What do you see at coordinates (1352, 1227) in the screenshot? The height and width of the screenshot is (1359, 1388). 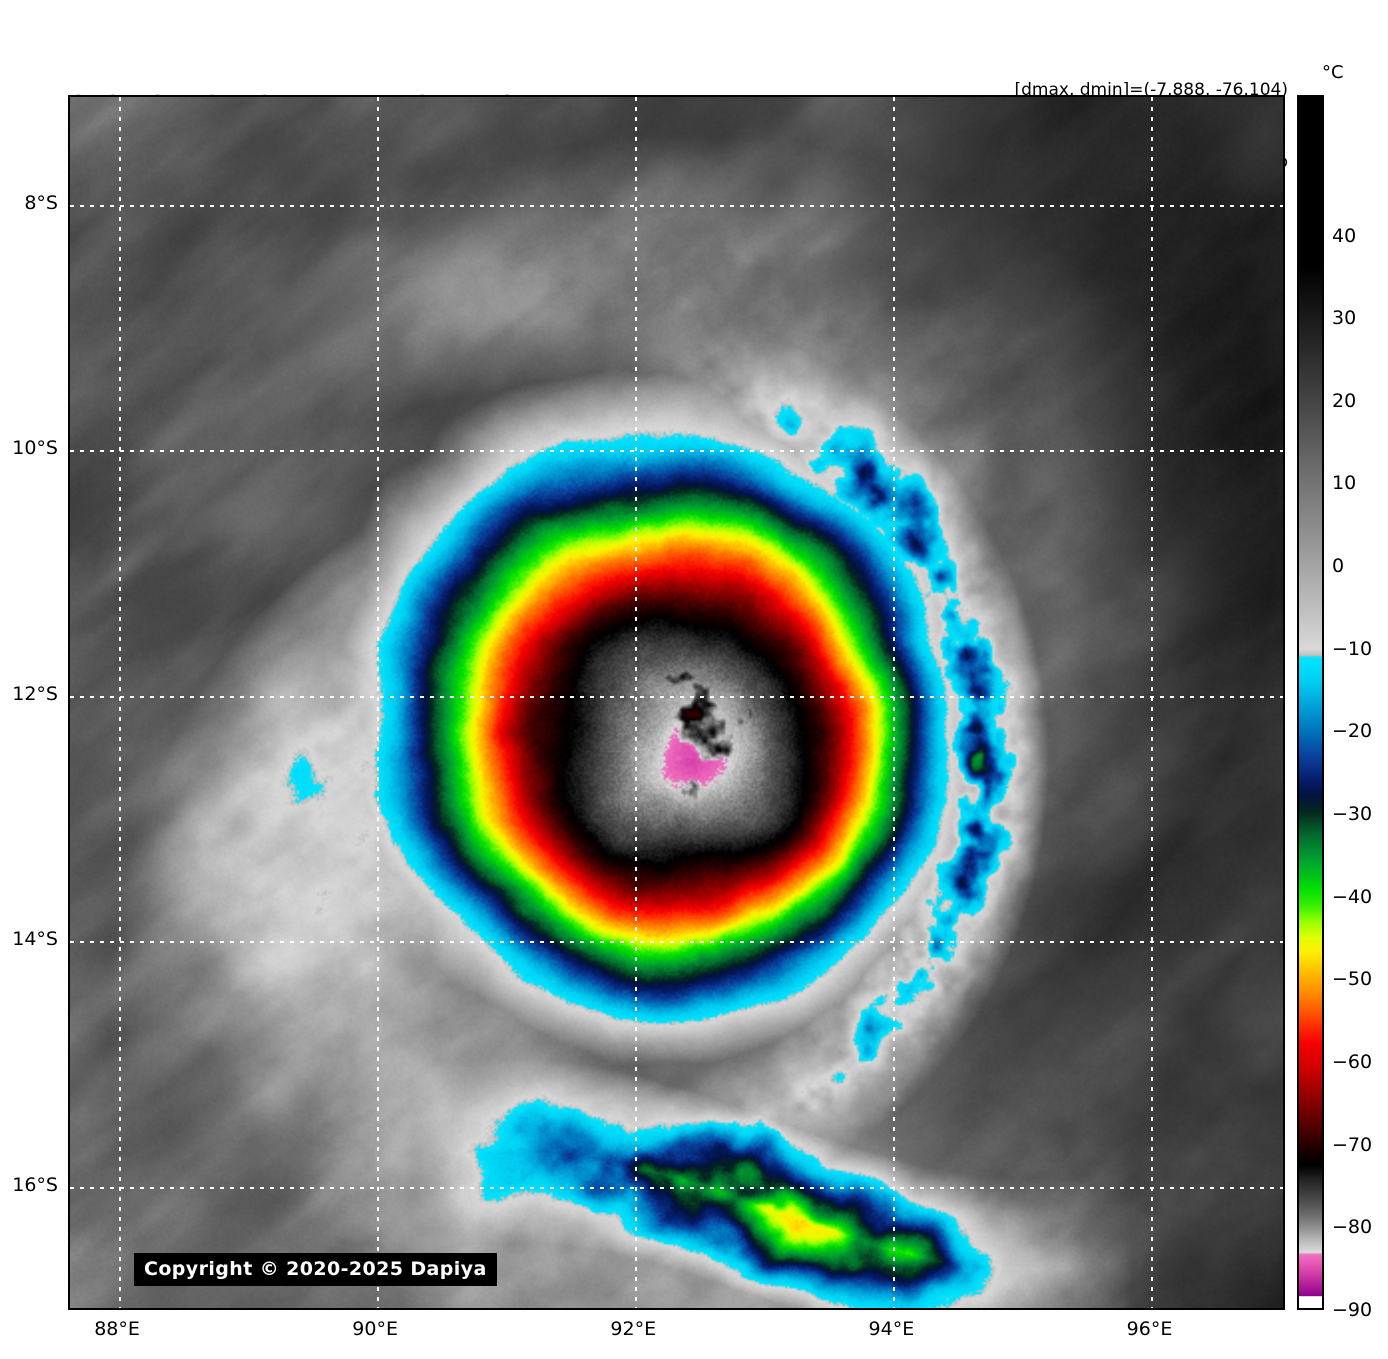 I see `colorbar-tick-label: −80` at bounding box center [1352, 1227].